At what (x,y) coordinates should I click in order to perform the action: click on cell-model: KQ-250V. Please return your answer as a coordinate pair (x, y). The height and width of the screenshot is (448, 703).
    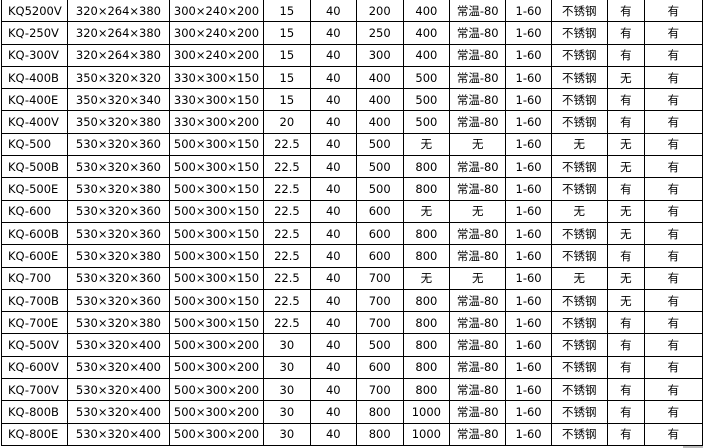
    Looking at the image, I should click on (34, 33).